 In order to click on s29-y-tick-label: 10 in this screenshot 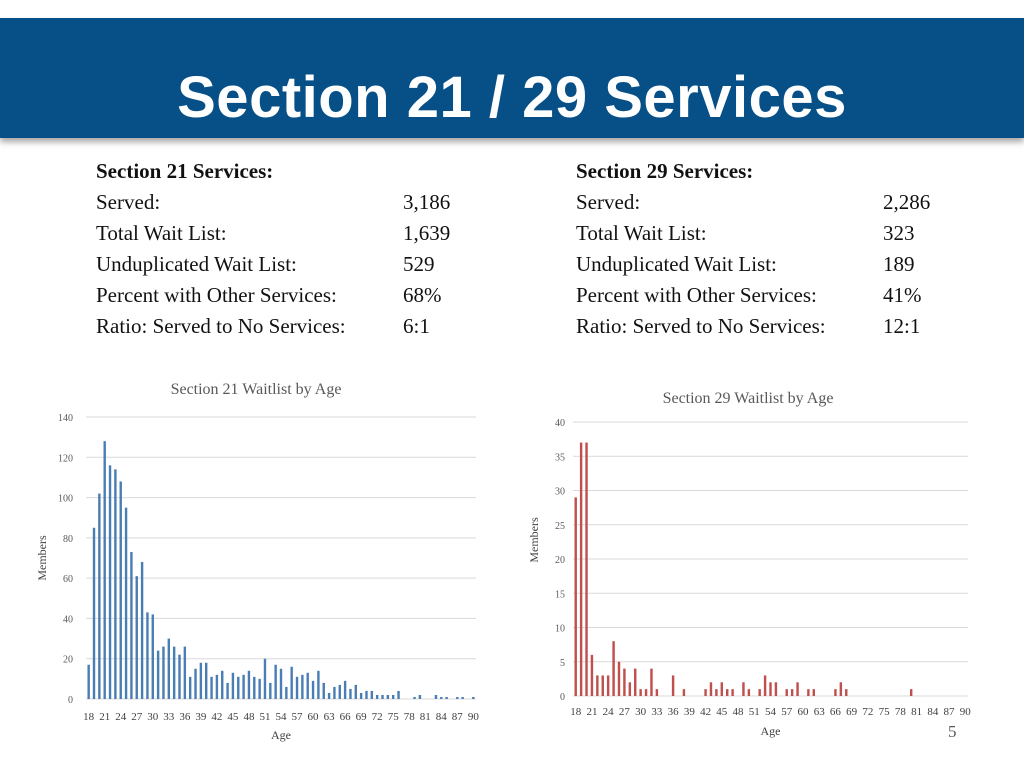, I will do `click(560, 629)`.